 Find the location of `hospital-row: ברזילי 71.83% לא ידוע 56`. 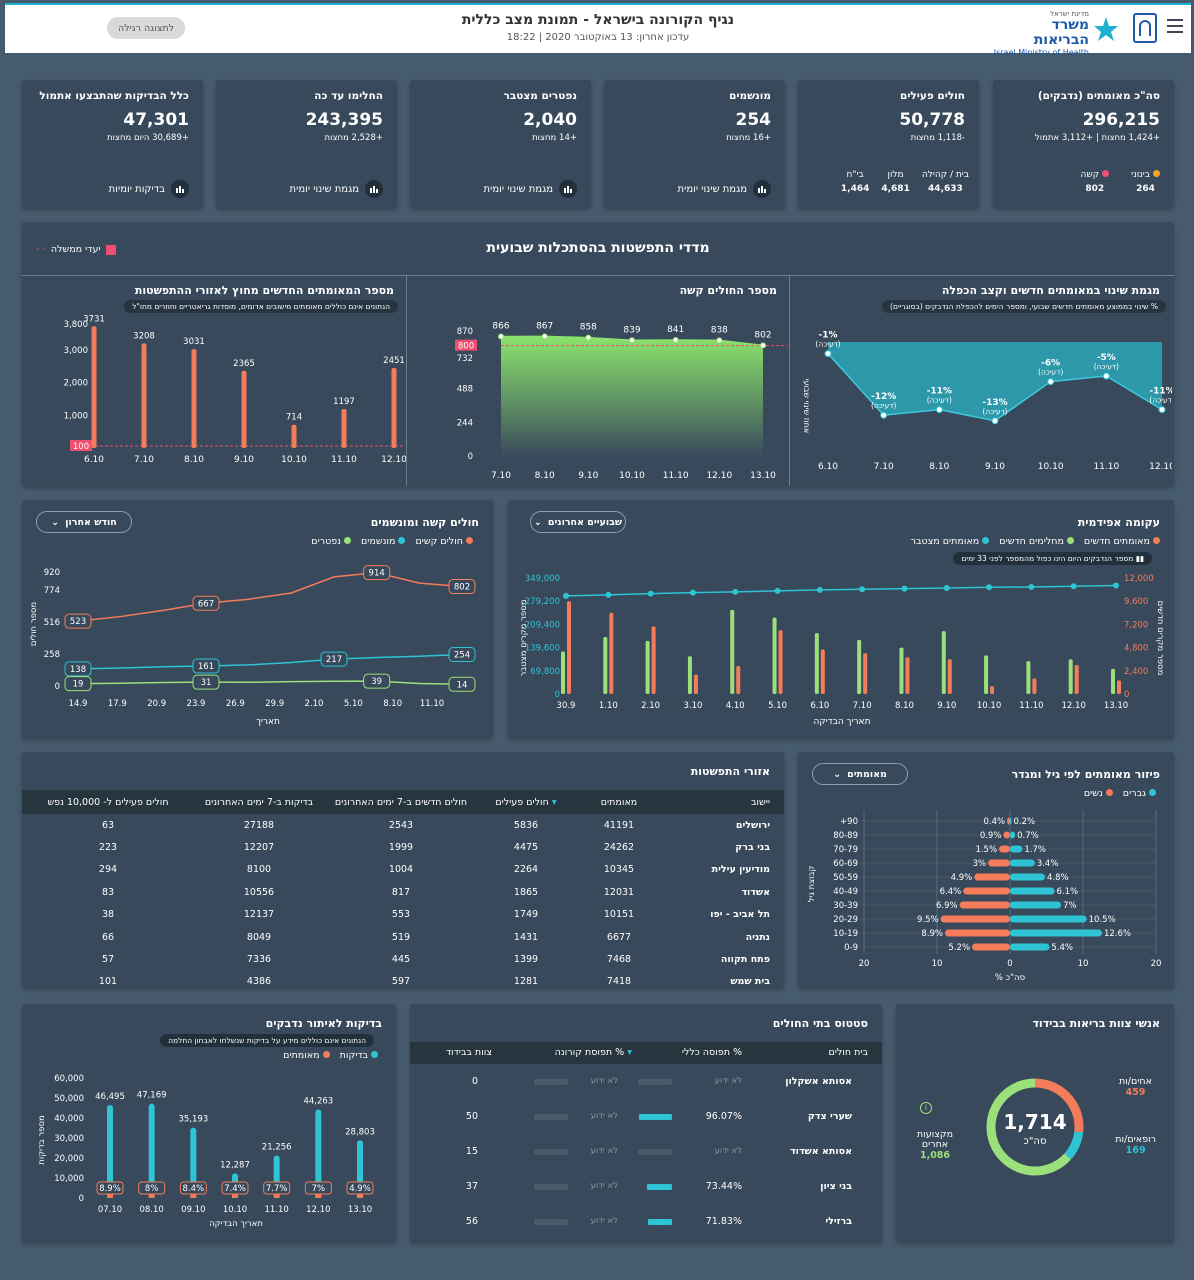

hospital-row: ברזילי 71.83% לא ידוע 56 is located at coordinates (646, 1223).